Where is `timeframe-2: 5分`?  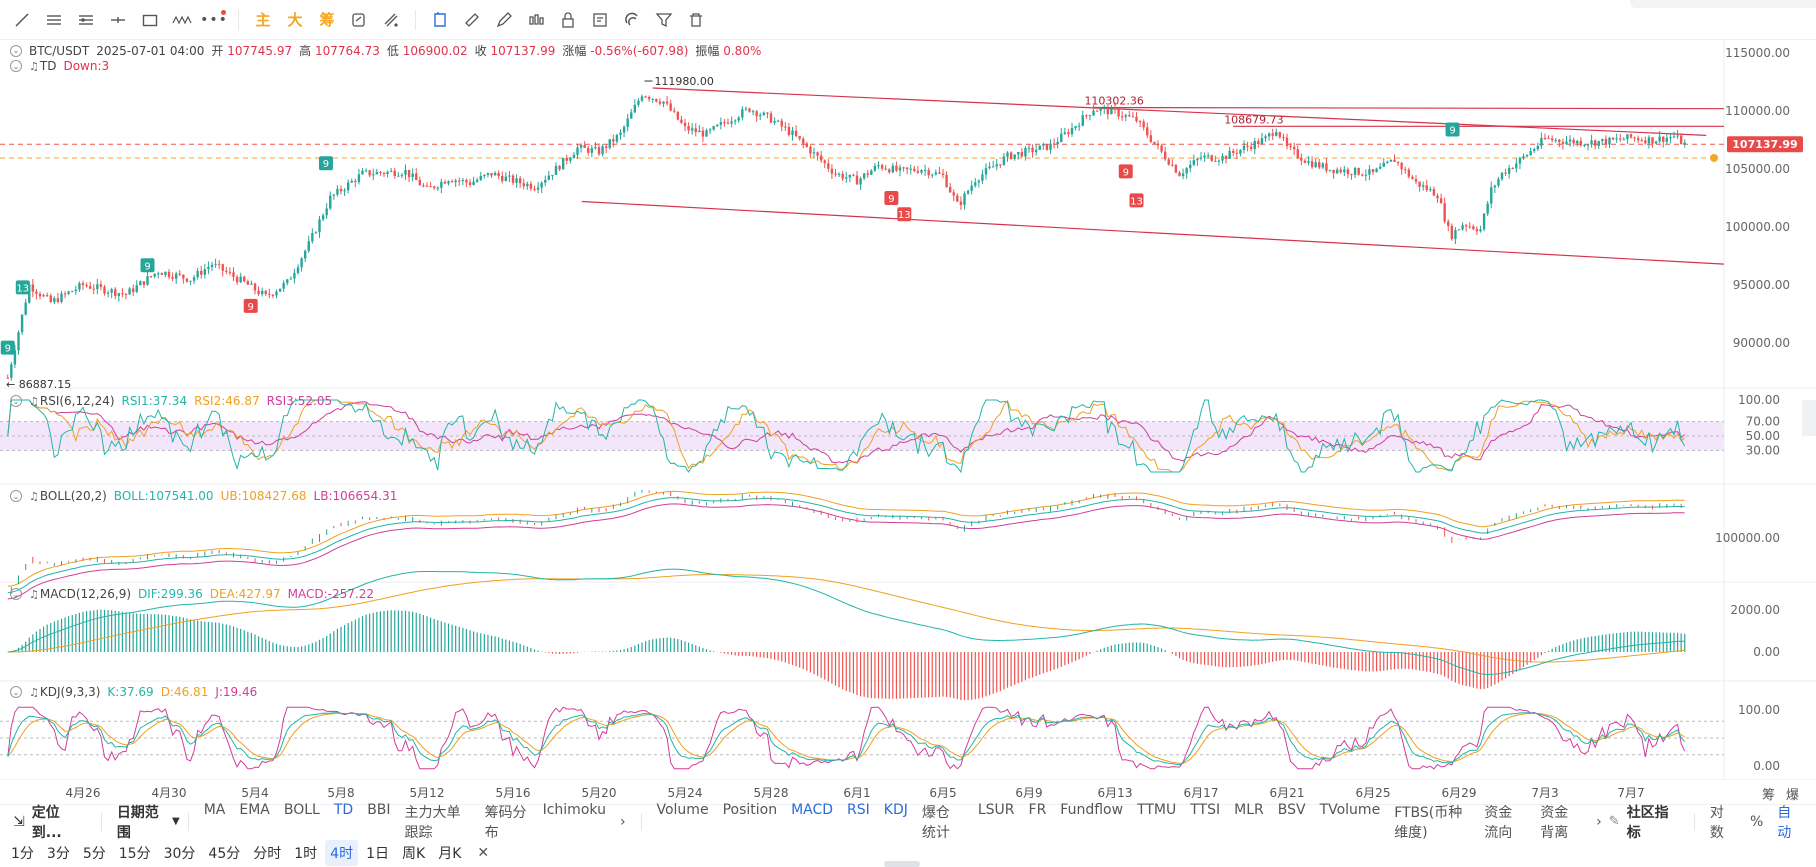 timeframe-2: 5分 is located at coordinates (94, 853).